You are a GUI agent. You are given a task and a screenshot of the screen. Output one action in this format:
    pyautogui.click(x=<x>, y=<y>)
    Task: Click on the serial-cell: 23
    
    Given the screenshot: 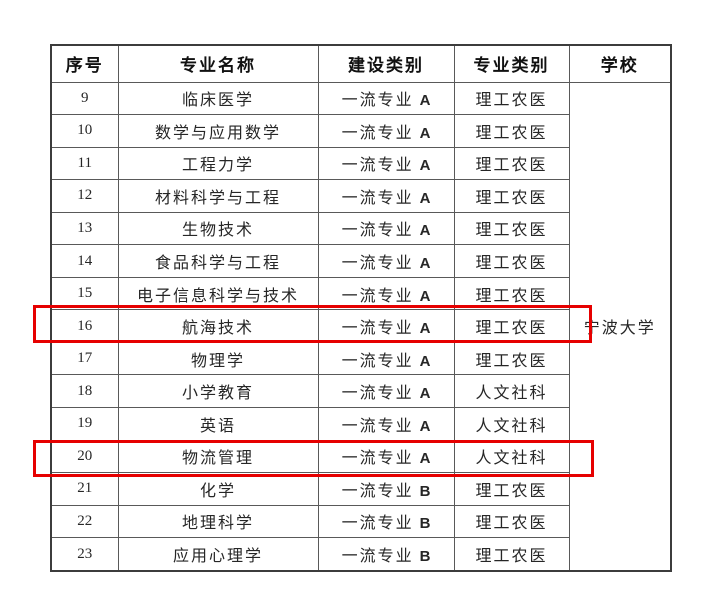 What is the action you would take?
    pyautogui.click(x=84, y=554)
    